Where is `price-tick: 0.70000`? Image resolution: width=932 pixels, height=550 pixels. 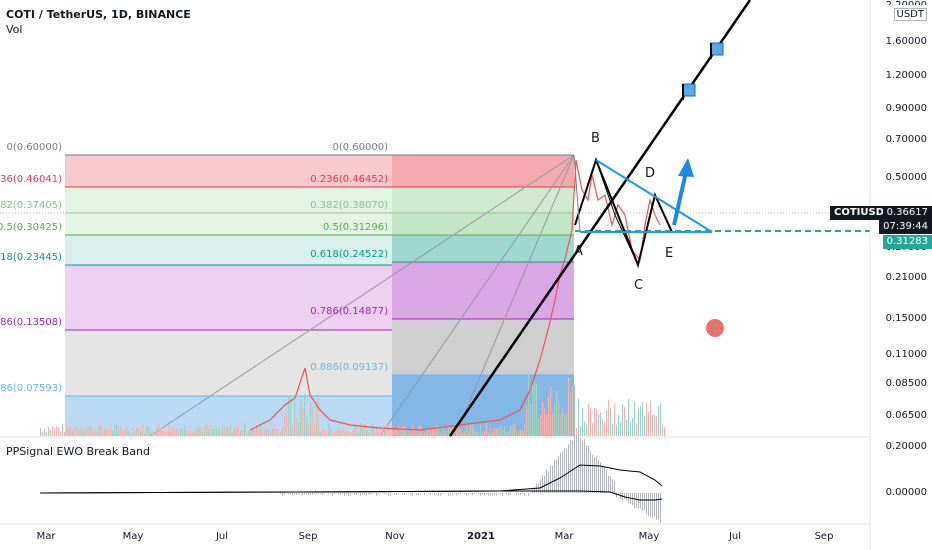
price-tick: 0.70000 is located at coordinates (906, 139).